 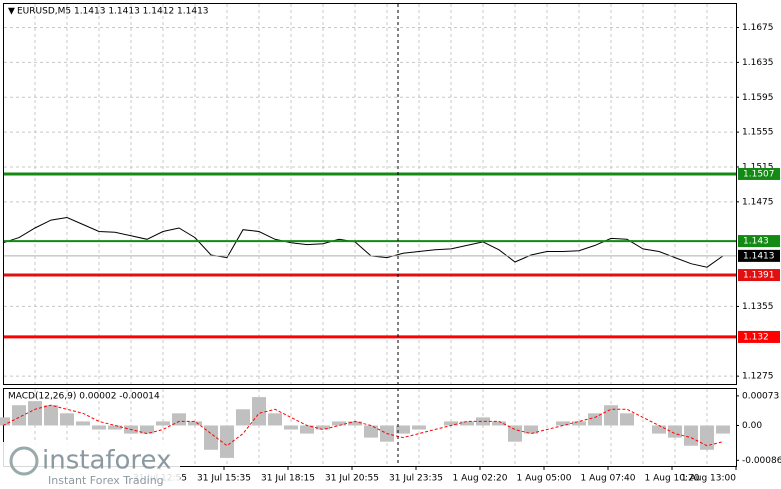 I want to click on y-tick-label: -0.00086, so click(x=761, y=461).